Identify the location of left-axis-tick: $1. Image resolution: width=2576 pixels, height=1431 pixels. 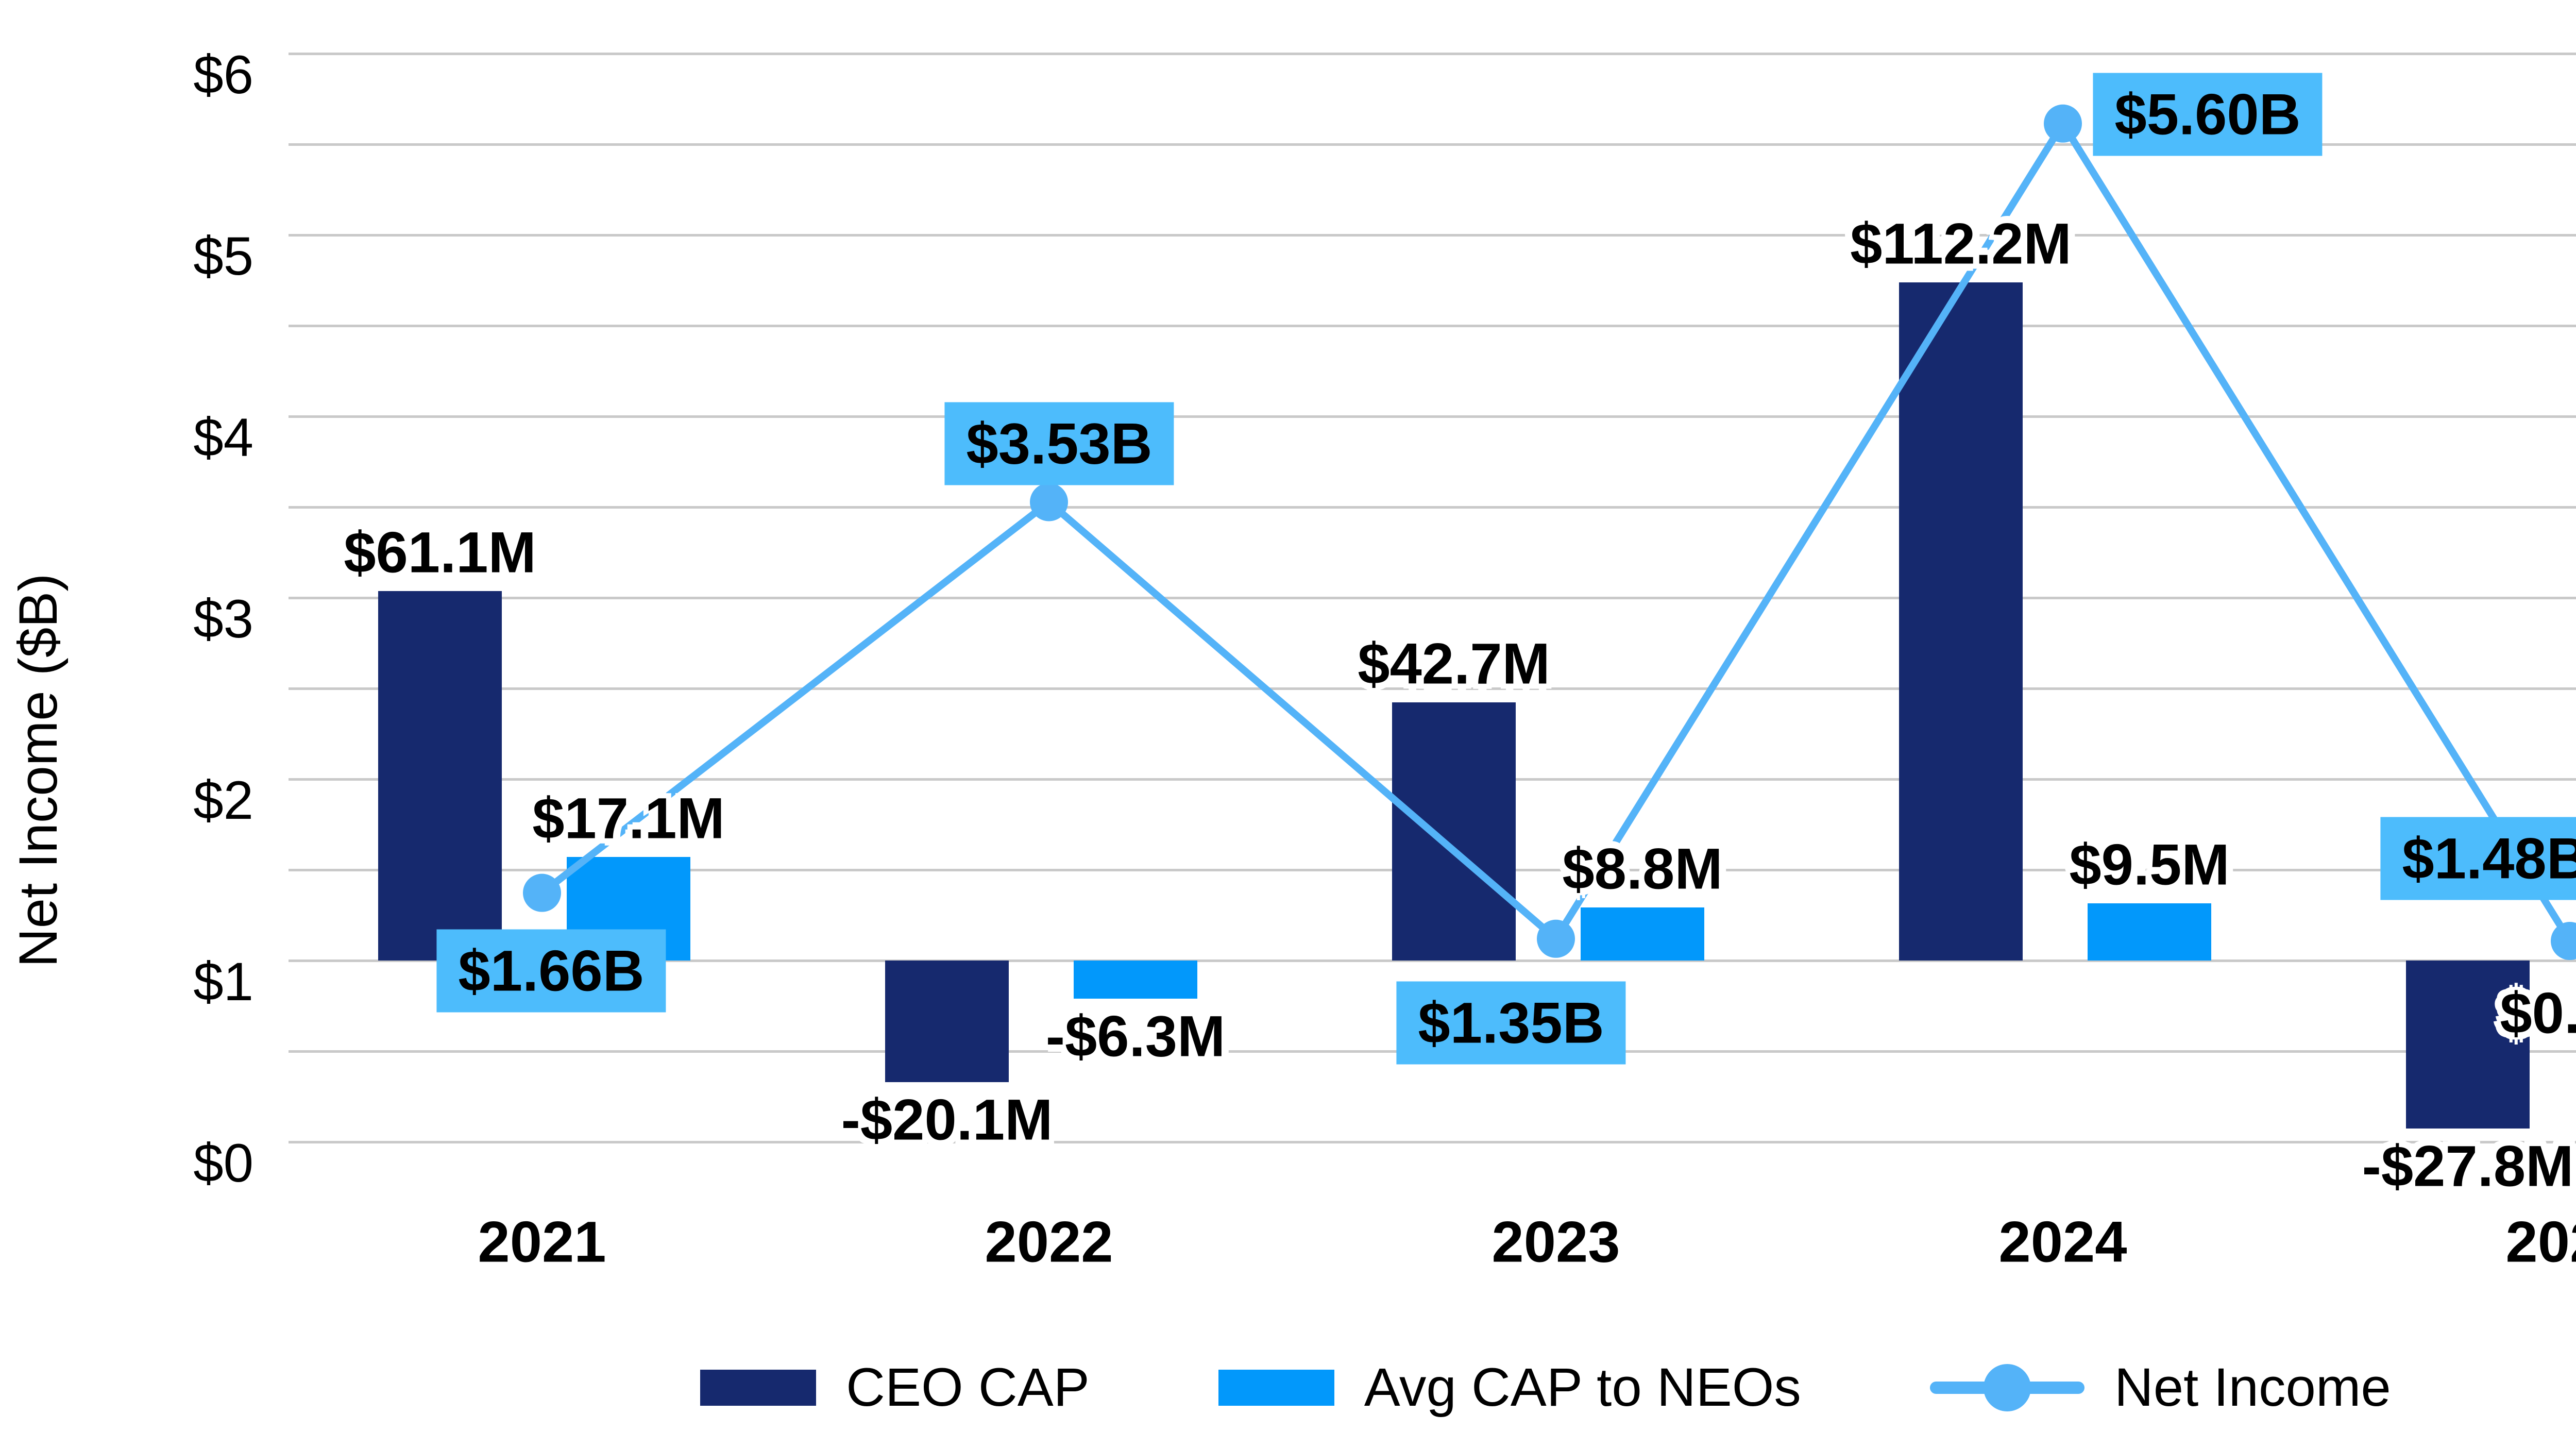
(223, 982).